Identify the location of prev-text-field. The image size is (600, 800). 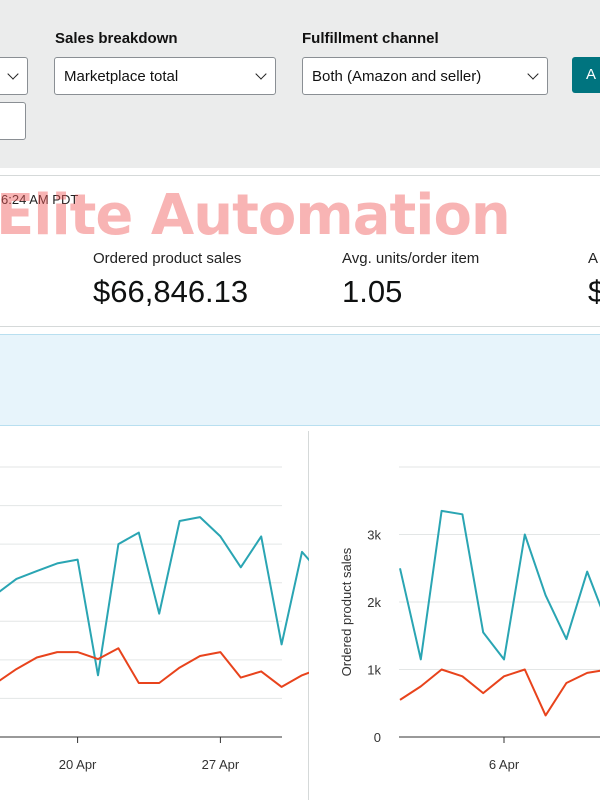
(13, 121).